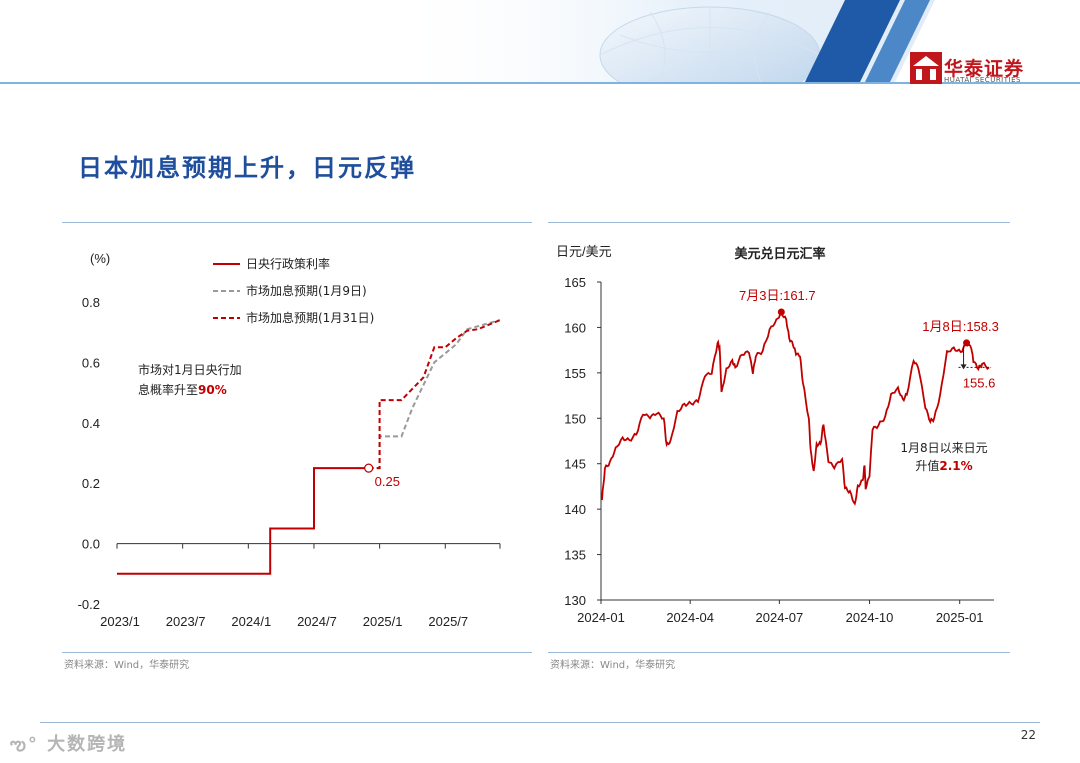  Describe the element at coordinates (575, 464) in the screenshot. I see `right-ytick-label: 145` at that location.